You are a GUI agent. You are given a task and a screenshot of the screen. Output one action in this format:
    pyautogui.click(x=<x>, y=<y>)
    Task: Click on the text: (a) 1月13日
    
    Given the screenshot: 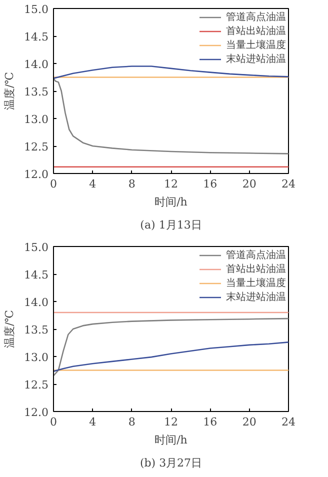 What is the action you would take?
    pyautogui.click(x=171, y=225)
    